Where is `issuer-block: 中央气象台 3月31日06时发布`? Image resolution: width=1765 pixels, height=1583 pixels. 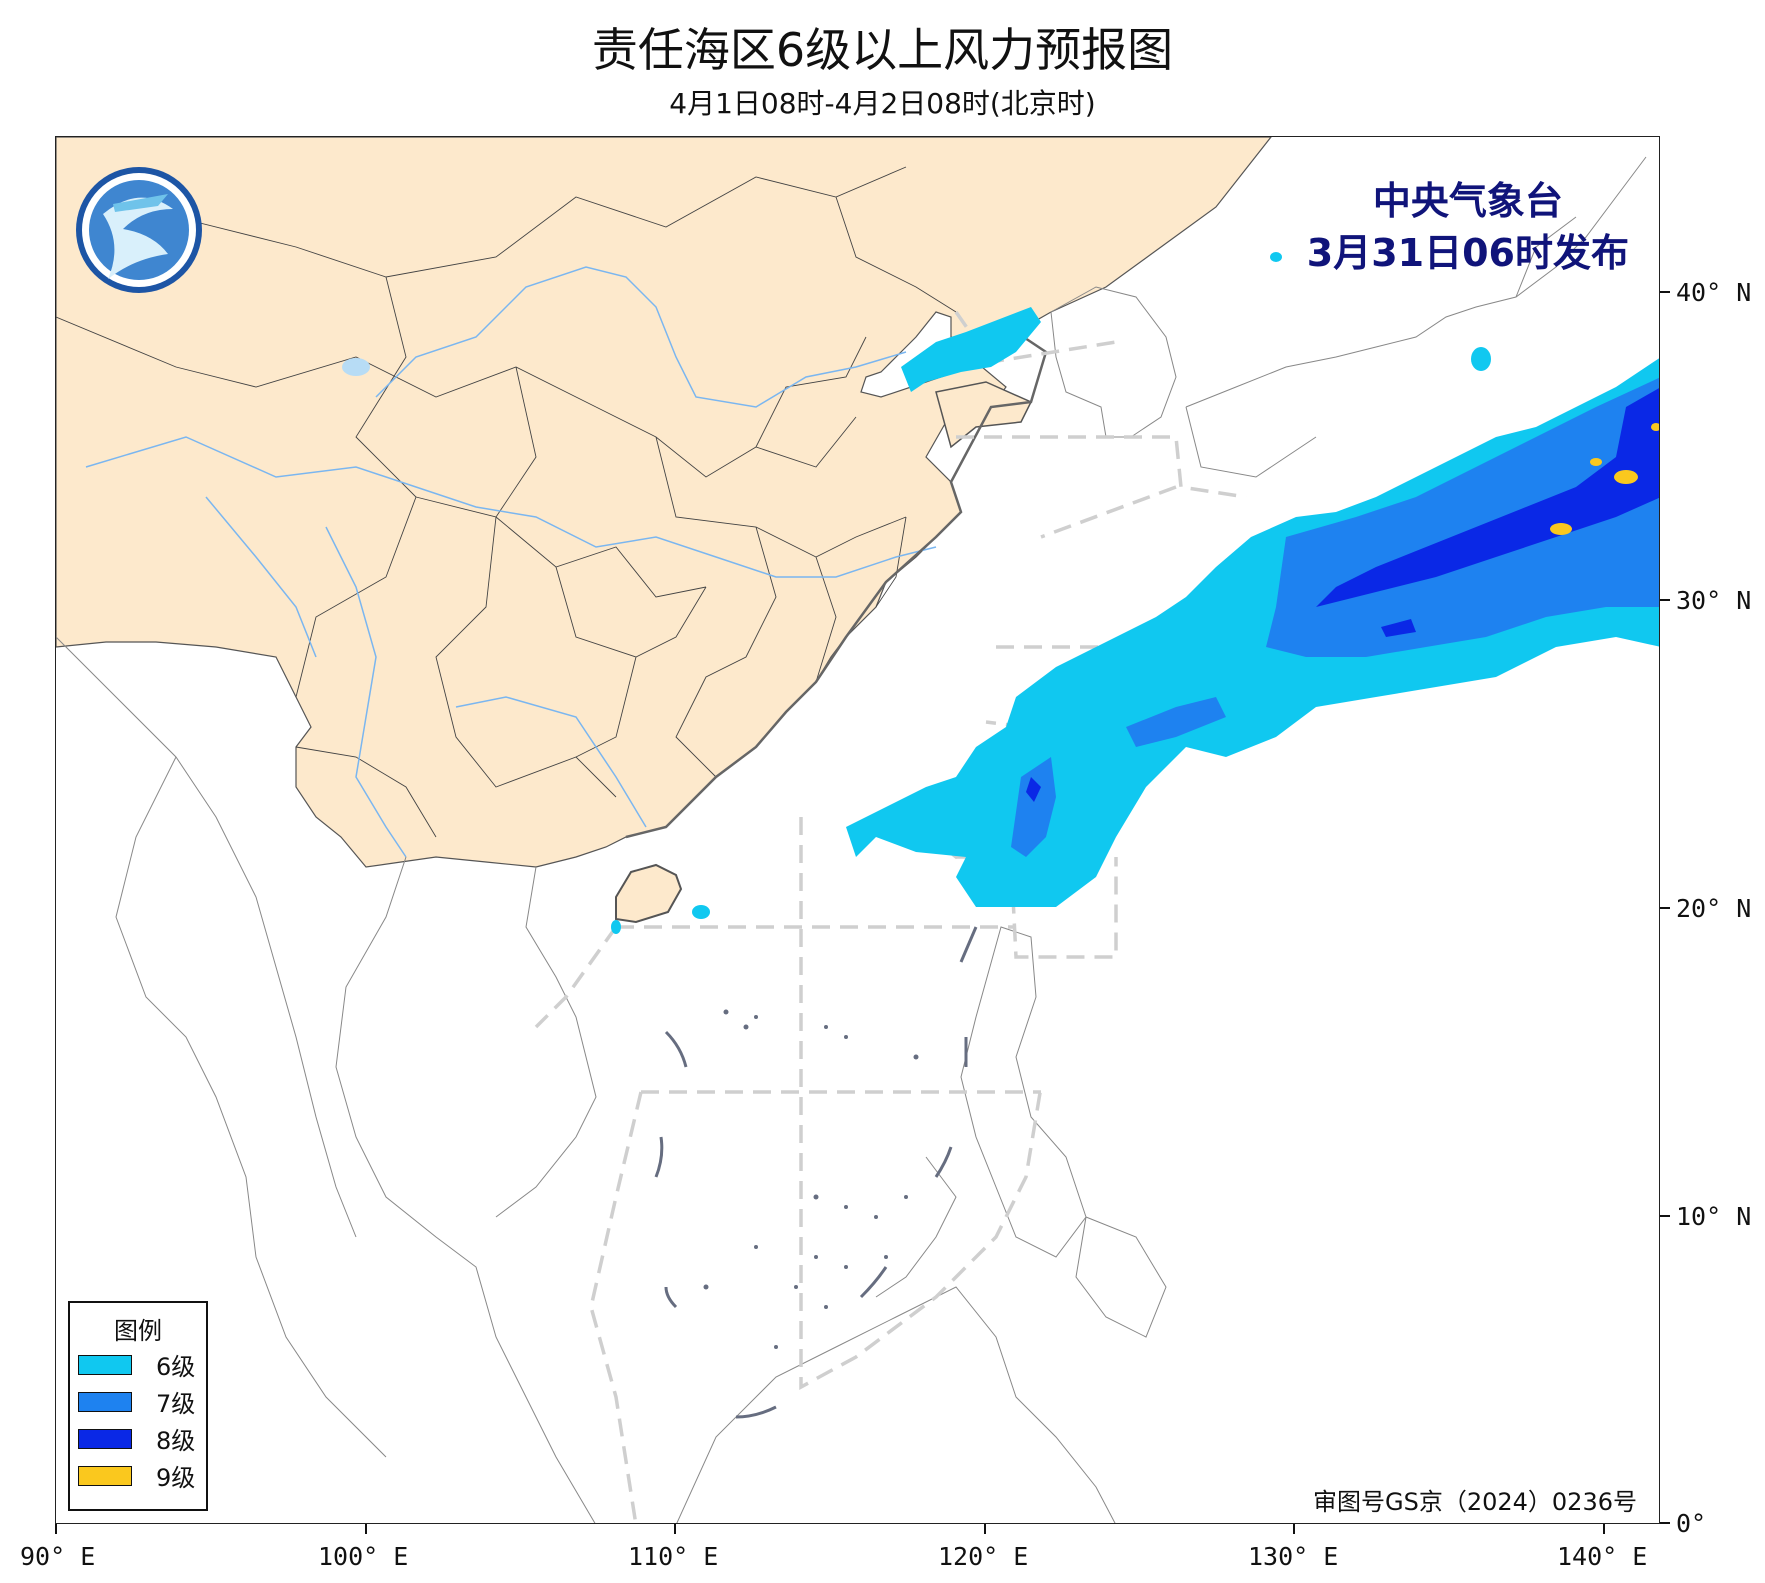
issuer-block: 中央气象台 3月31日06时发布 is located at coordinates (1468, 227).